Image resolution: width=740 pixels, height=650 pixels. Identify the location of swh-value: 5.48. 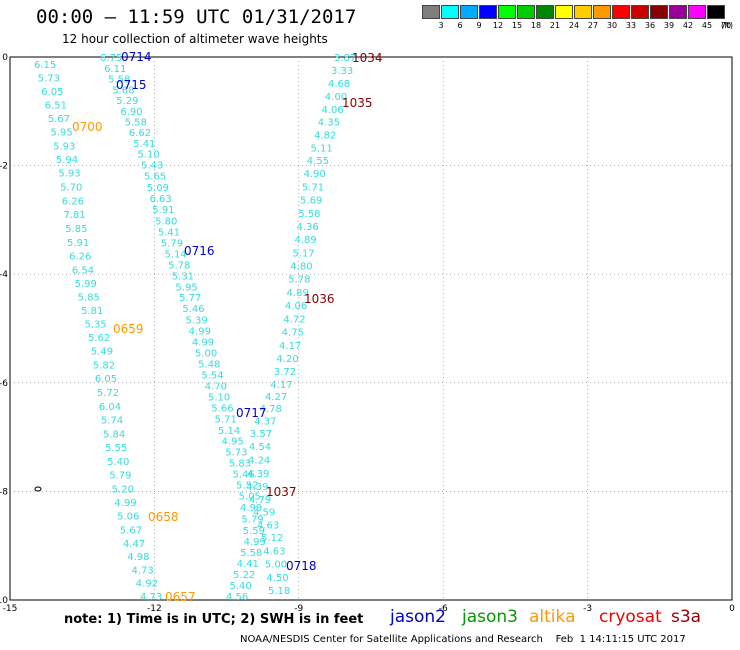
(209, 365).